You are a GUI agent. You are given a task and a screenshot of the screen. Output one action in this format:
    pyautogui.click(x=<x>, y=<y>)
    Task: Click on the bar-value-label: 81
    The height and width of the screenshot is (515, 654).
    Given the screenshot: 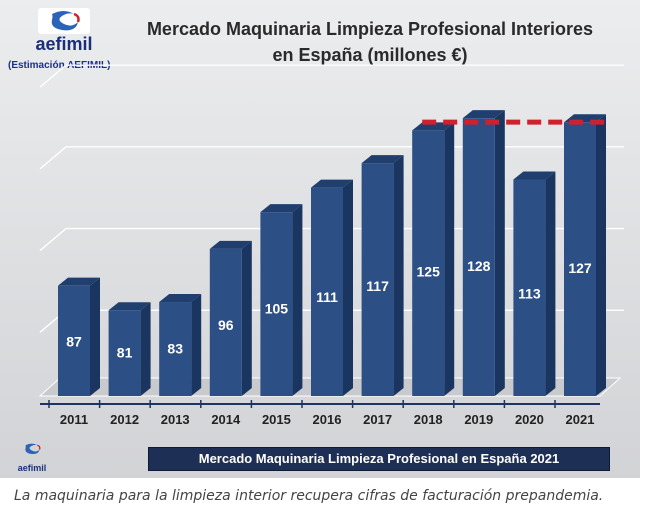 What is the action you would take?
    pyautogui.click(x=125, y=352)
    